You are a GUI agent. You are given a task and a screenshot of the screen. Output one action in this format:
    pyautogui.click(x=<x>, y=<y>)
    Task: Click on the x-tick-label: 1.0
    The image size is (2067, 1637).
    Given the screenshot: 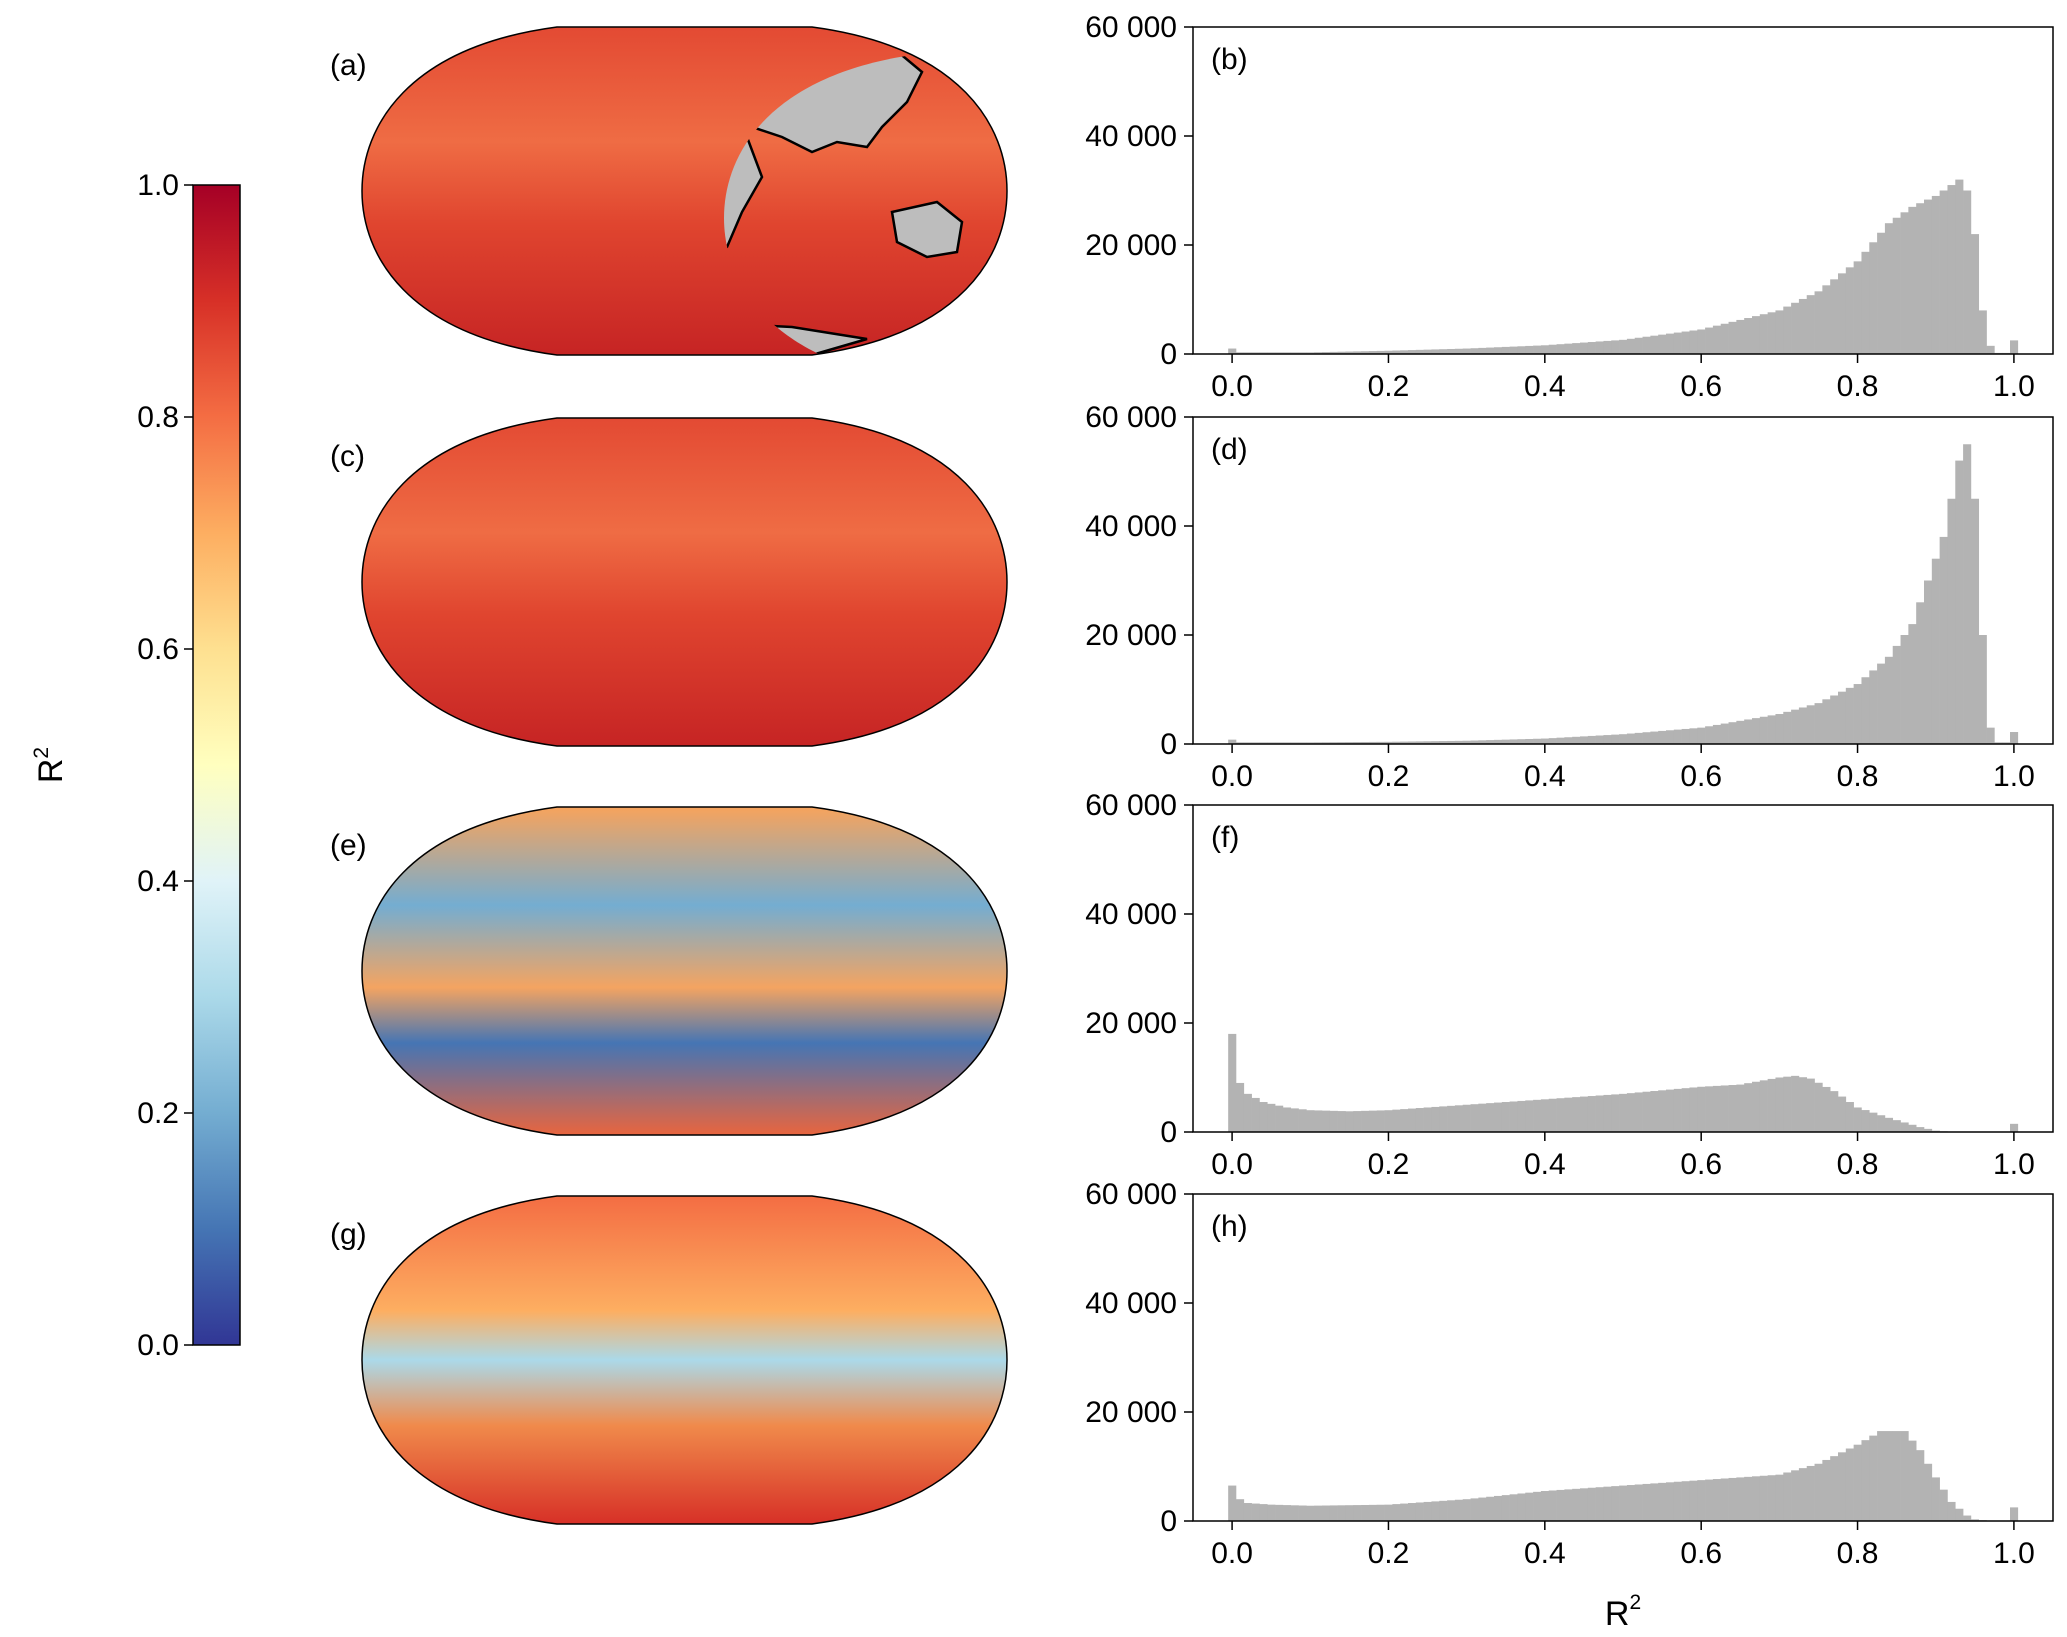 What is the action you would take?
    pyautogui.click(x=2014, y=776)
    